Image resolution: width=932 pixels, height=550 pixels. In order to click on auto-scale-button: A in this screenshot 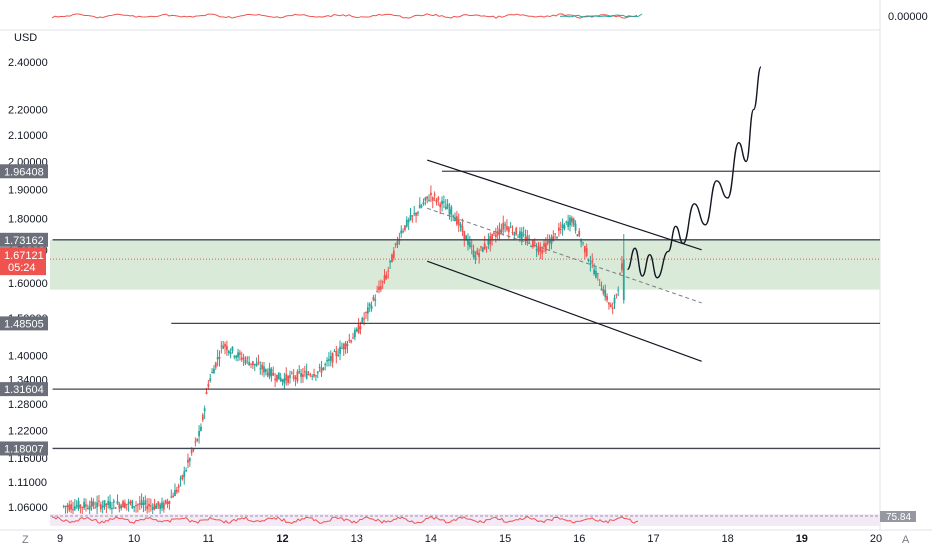, I will do `click(906, 540)`.